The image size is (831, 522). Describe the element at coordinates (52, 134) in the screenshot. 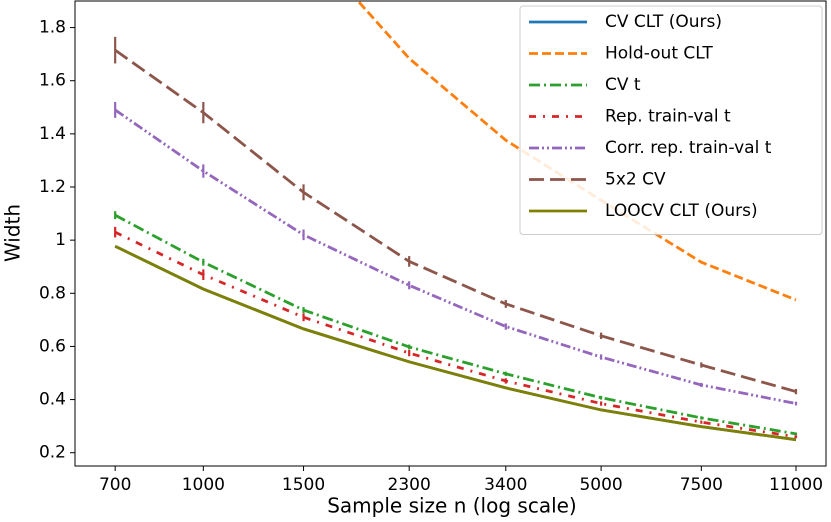

I see `y-tick-label: 1.4` at that location.